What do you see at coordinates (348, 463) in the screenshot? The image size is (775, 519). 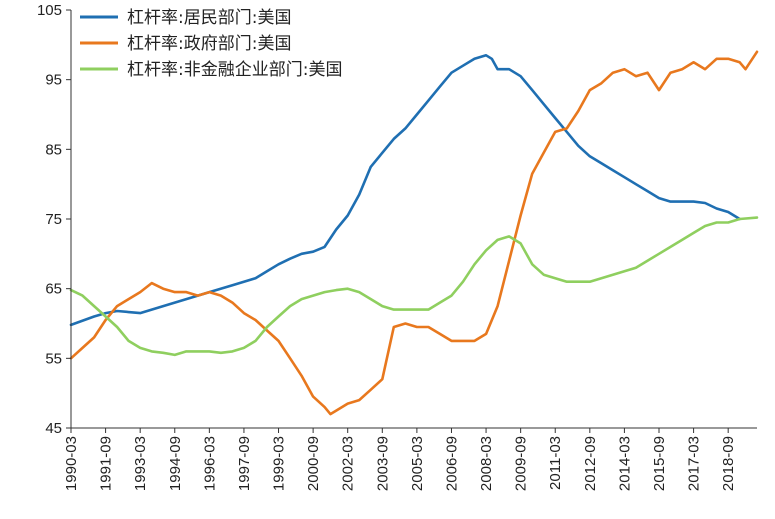 I see `x-tick-label: 2002-03` at bounding box center [348, 463].